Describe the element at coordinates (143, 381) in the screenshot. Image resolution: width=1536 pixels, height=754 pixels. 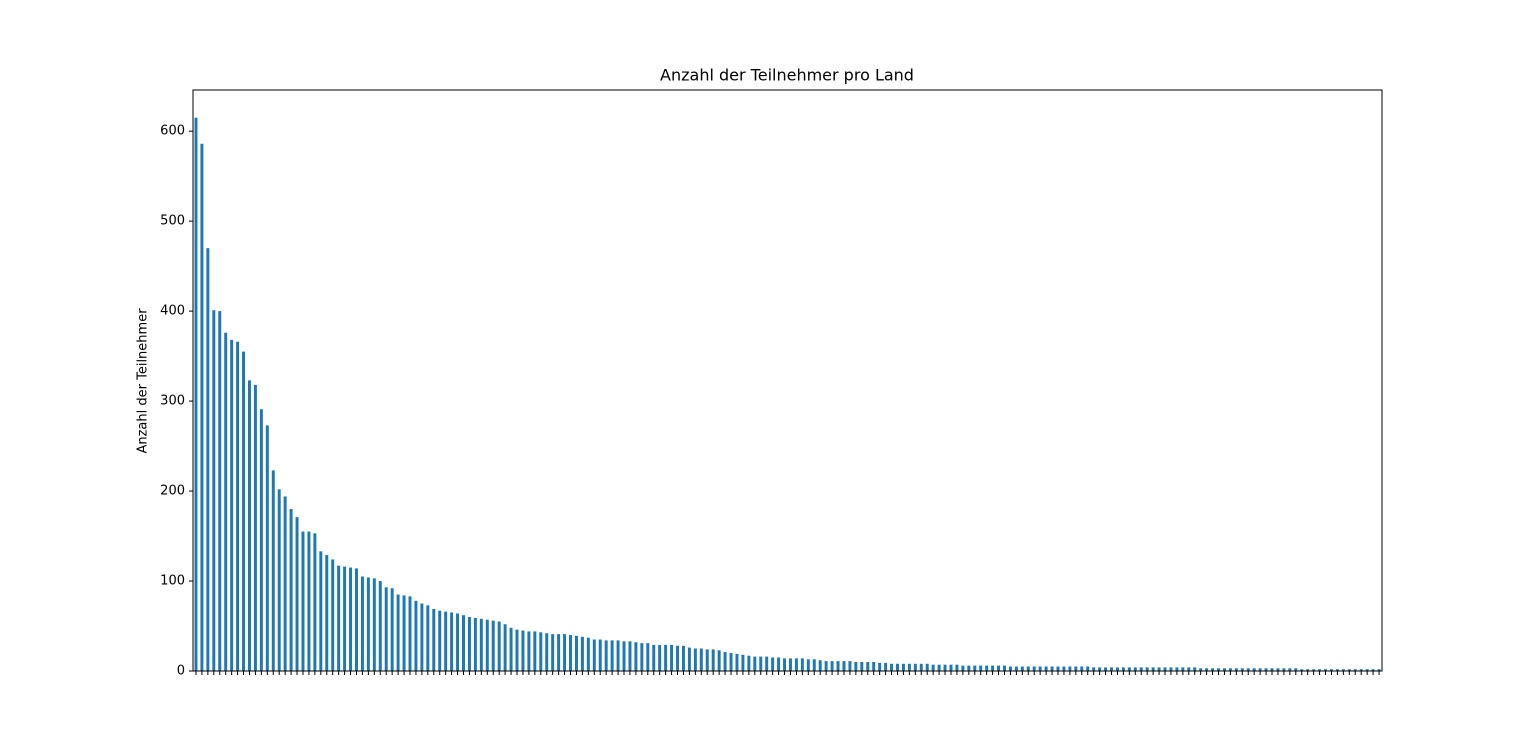
I see `y-axis-label: Anzahl der Teilnehmer` at that location.